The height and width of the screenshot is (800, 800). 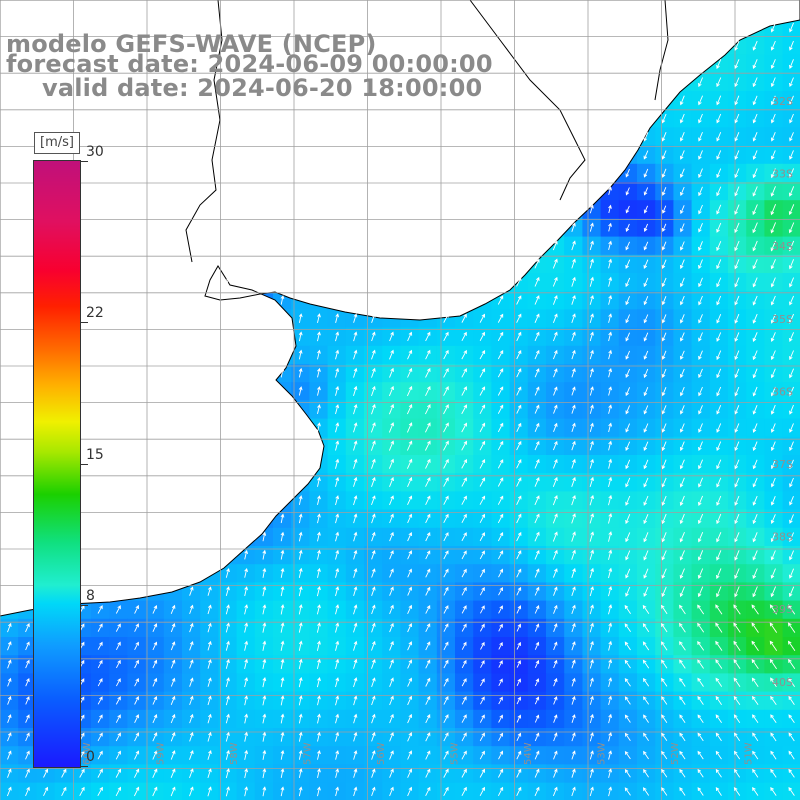 What do you see at coordinates (782, 391) in the screenshot?
I see `latitude-label: 36S` at bounding box center [782, 391].